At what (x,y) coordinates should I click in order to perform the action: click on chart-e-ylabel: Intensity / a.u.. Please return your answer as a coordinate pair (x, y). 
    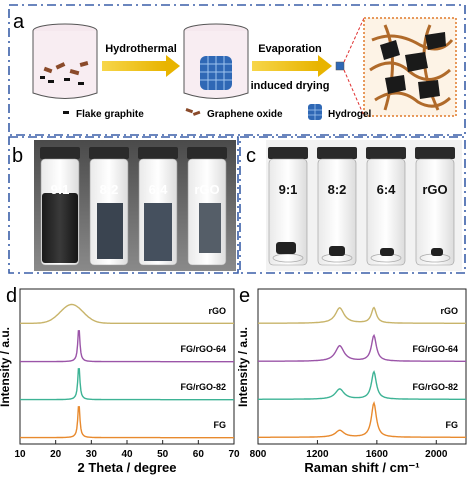
    Looking at the image, I should click on (243, 367).